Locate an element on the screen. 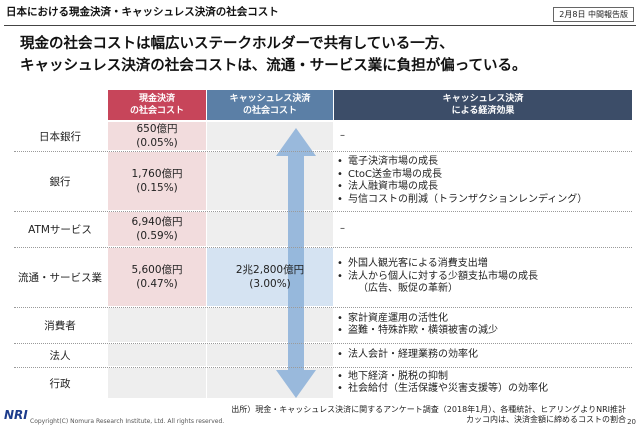  cash-ratio: (0.59%) is located at coordinates (157, 236).